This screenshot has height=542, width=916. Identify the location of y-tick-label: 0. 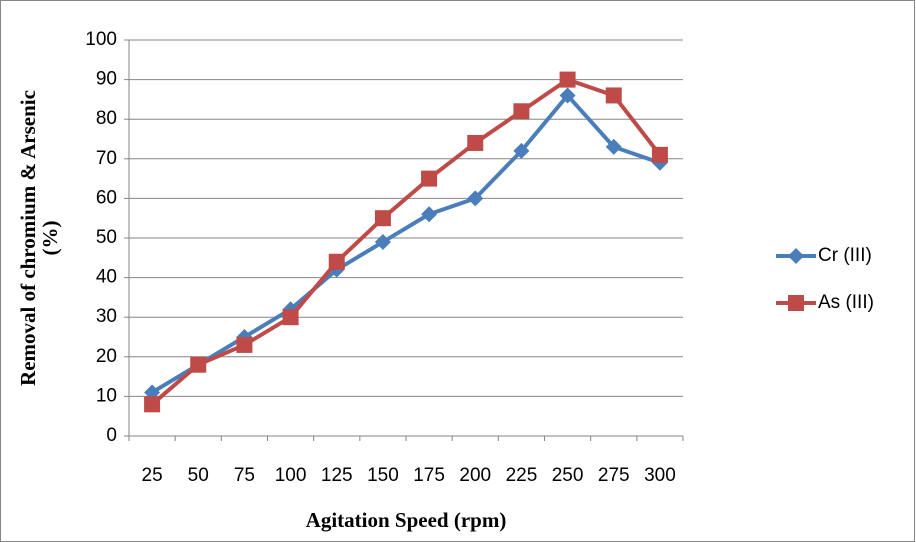
(111, 435).